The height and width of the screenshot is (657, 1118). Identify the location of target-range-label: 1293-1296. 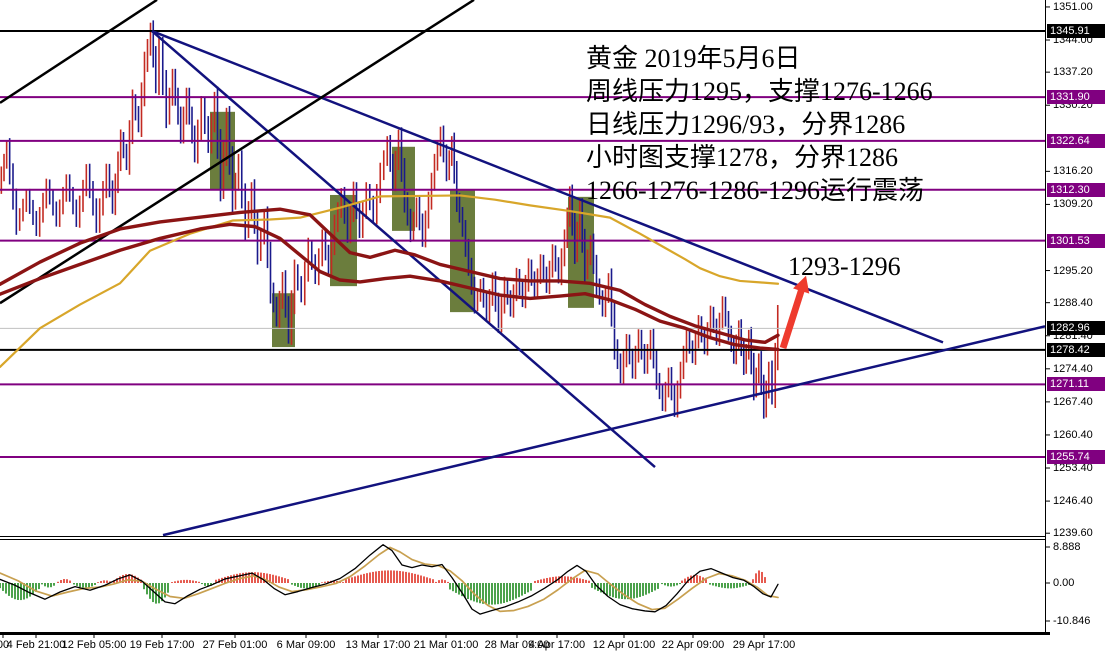
(844, 266).